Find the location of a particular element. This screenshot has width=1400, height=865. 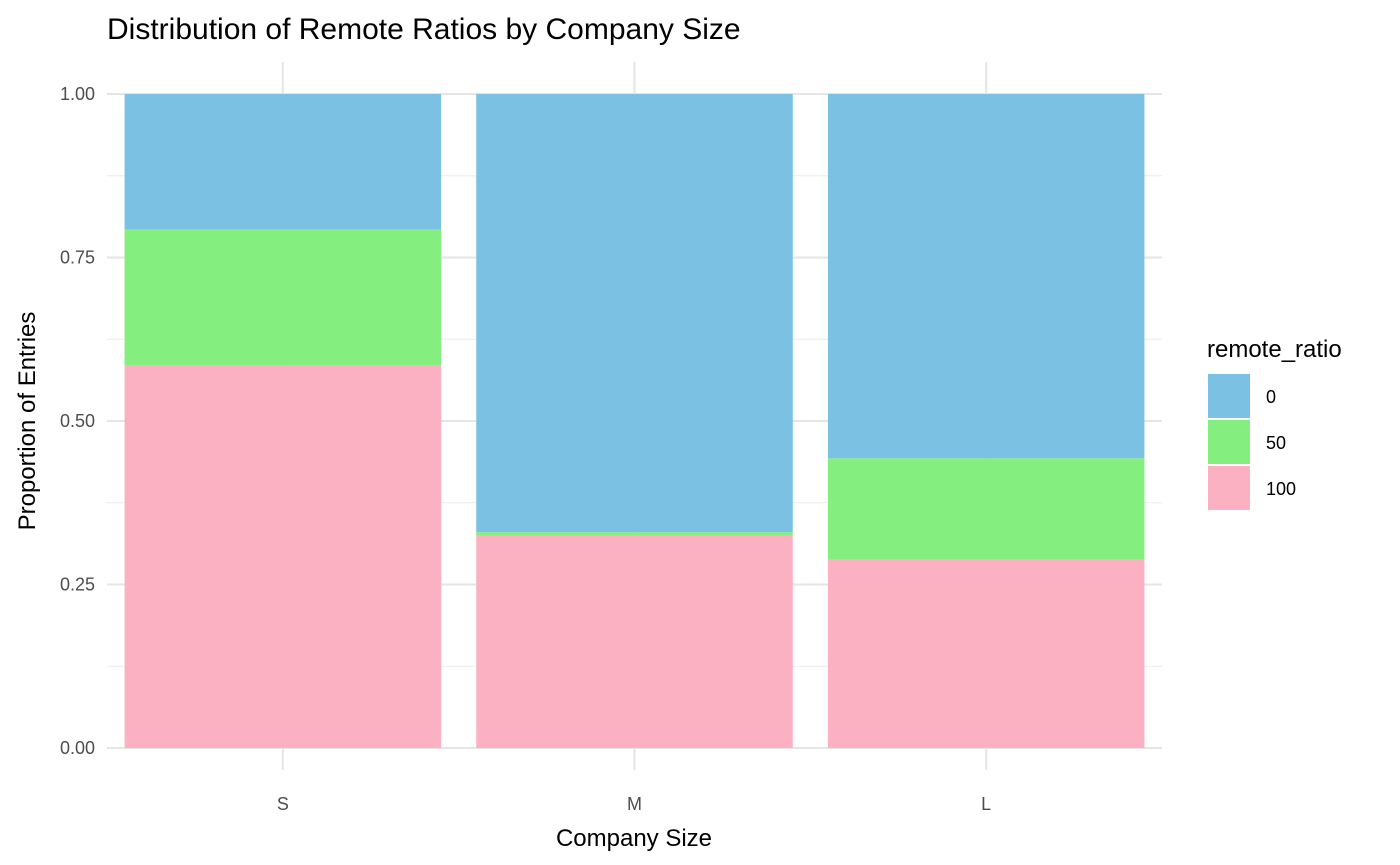

legend-label-50: 50 is located at coordinates (1276, 443).